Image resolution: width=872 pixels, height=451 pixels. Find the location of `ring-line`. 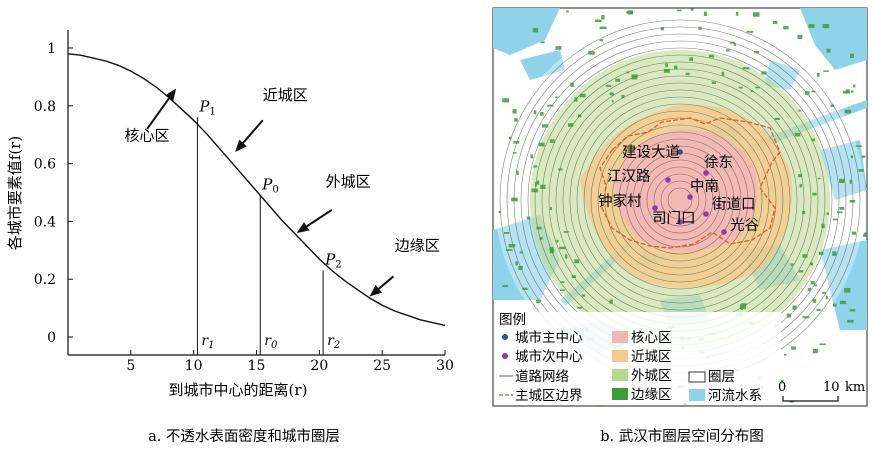

ring-line is located at coordinates (680, 200).